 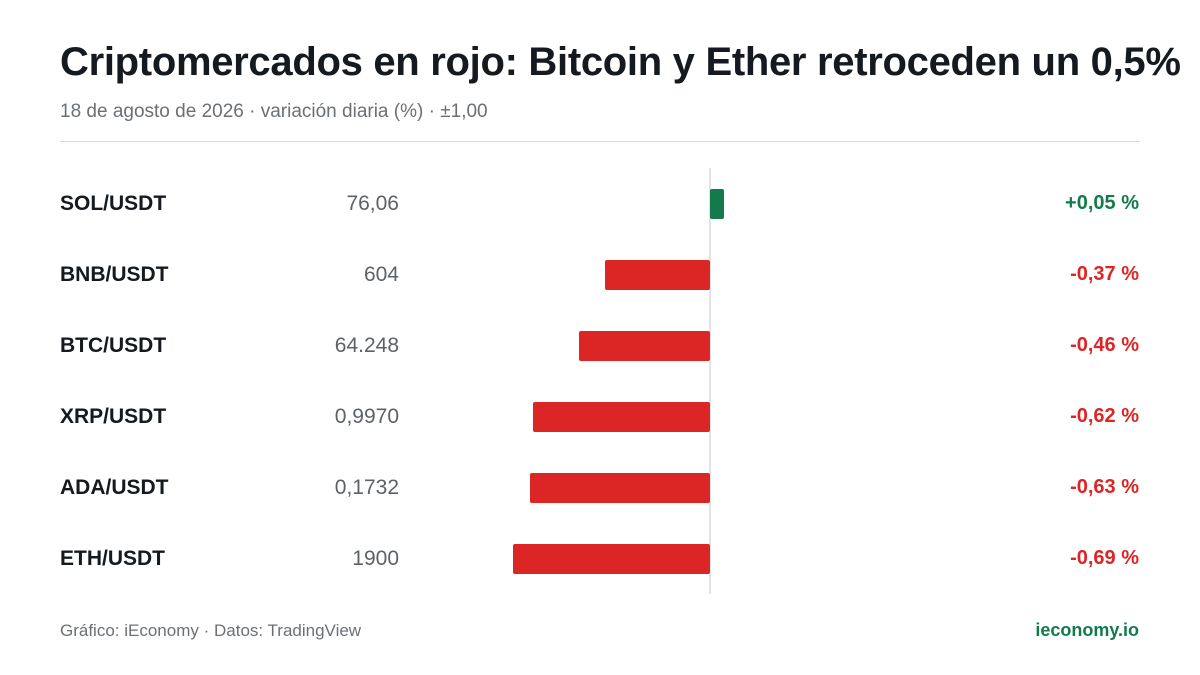 What do you see at coordinates (366, 345) in the screenshot?
I see `price-label: 64.248` at bounding box center [366, 345].